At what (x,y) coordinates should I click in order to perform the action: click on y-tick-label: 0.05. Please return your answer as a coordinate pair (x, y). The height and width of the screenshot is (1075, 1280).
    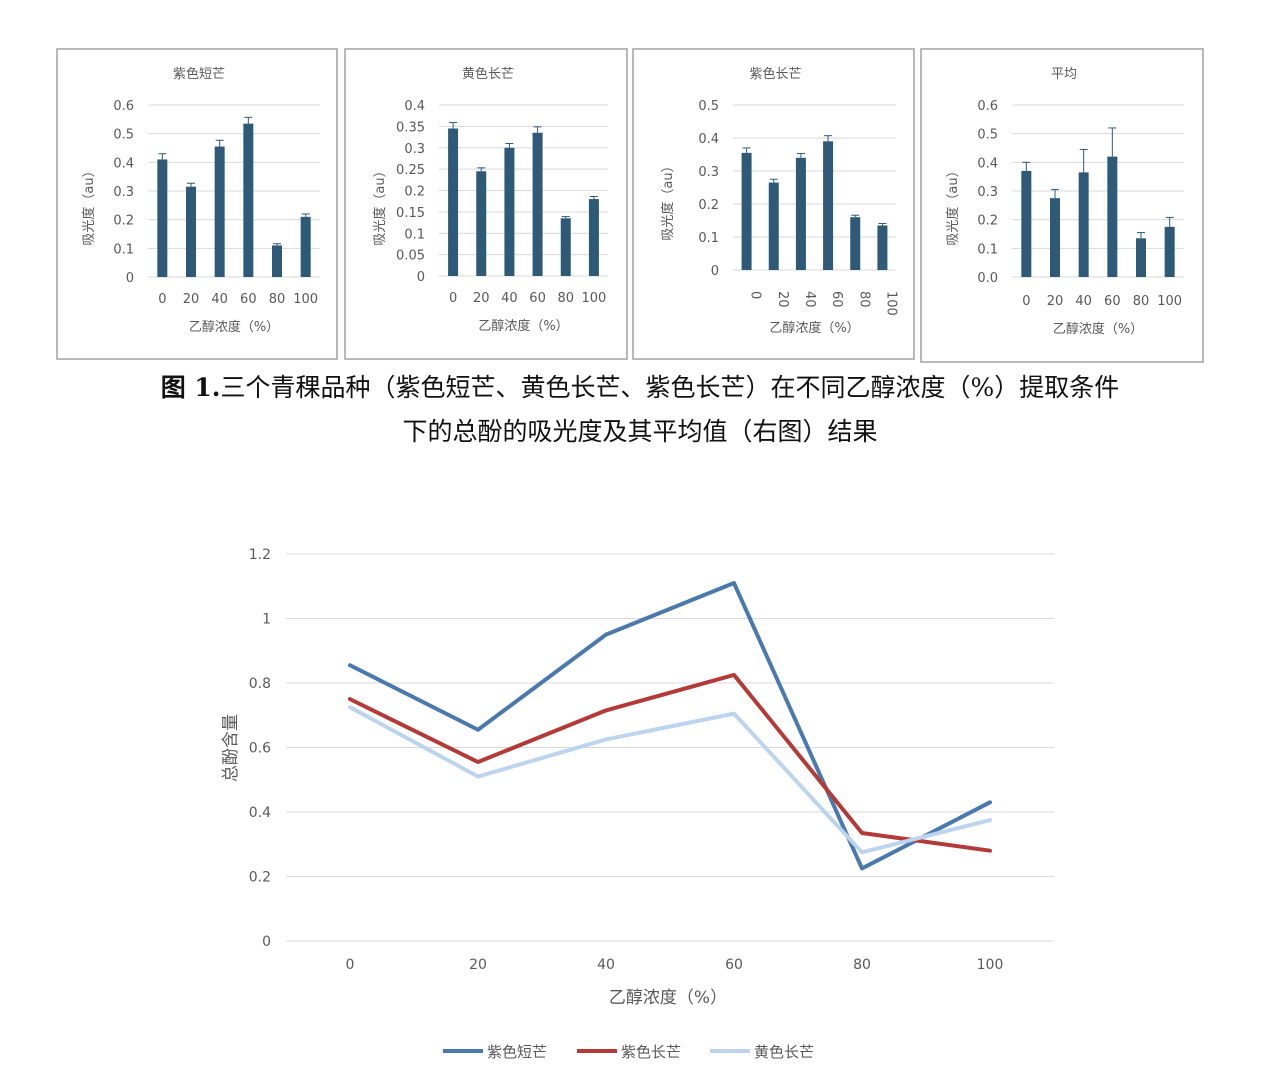
    Looking at the image, I should click on (410, 256).